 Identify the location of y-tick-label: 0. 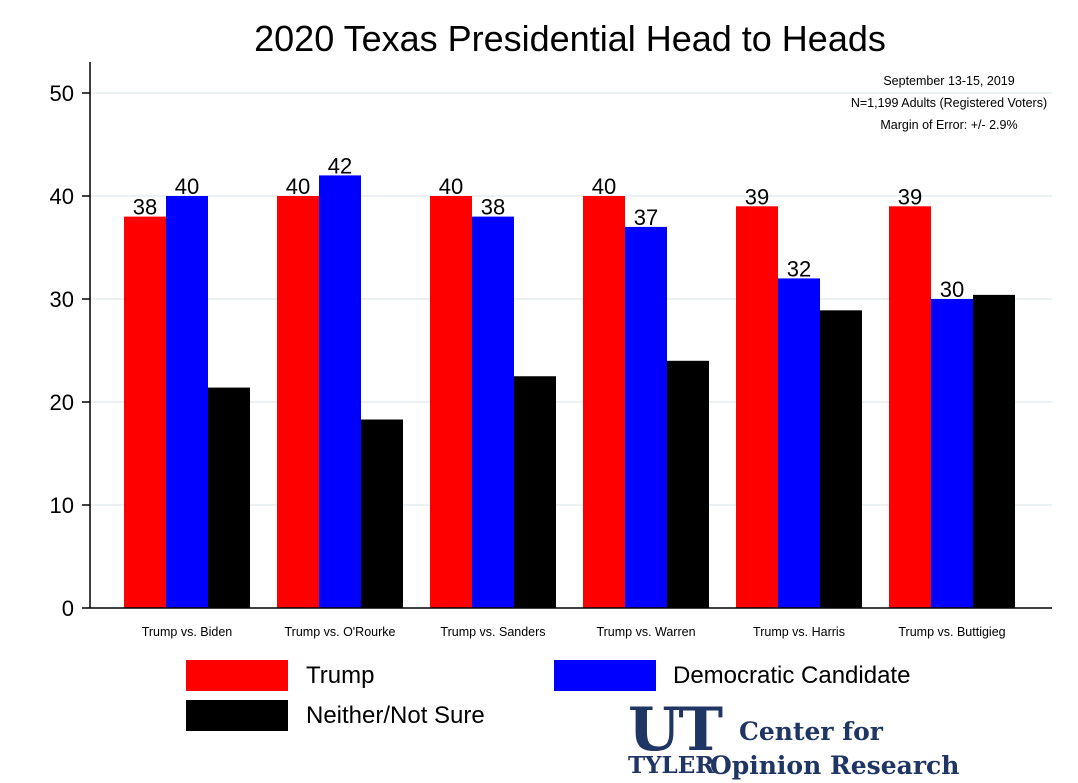
(68, 608).